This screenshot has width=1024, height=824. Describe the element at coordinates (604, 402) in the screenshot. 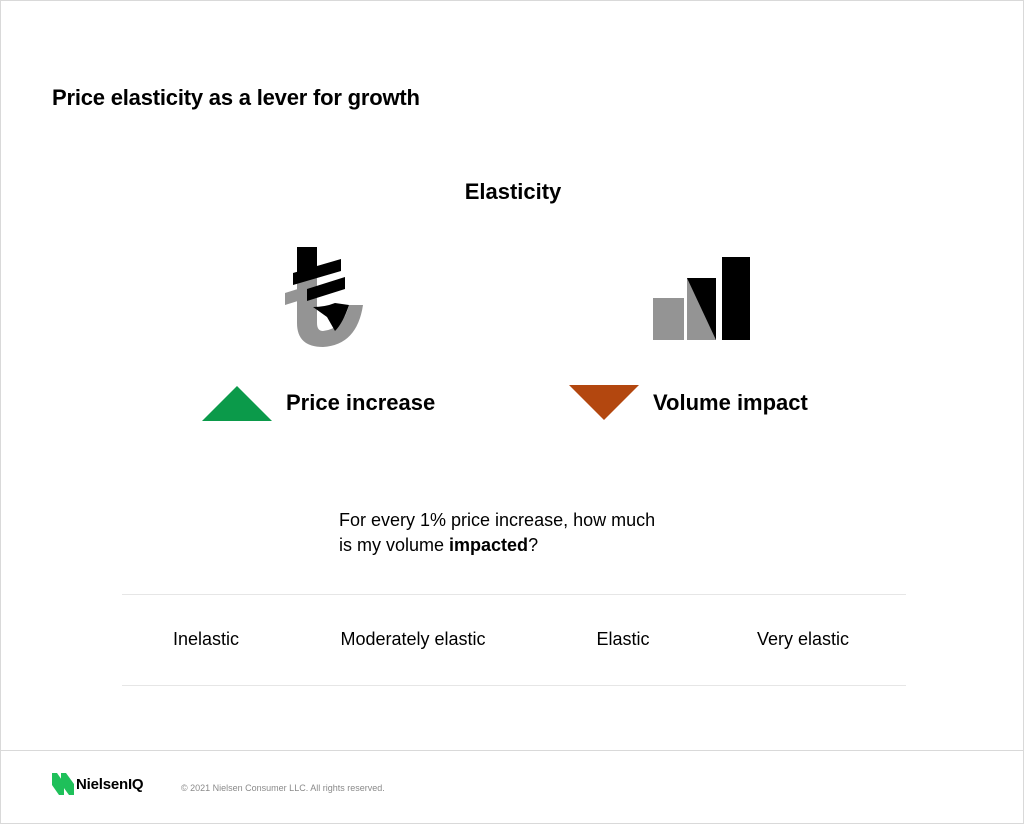

I see `triangle-down-icon` at that location.